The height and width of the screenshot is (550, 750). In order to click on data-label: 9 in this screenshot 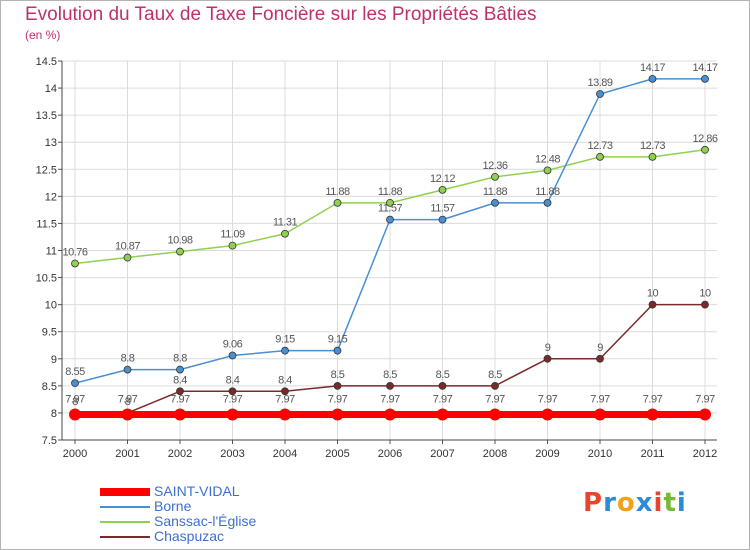, I will do `click(548, 348)`.